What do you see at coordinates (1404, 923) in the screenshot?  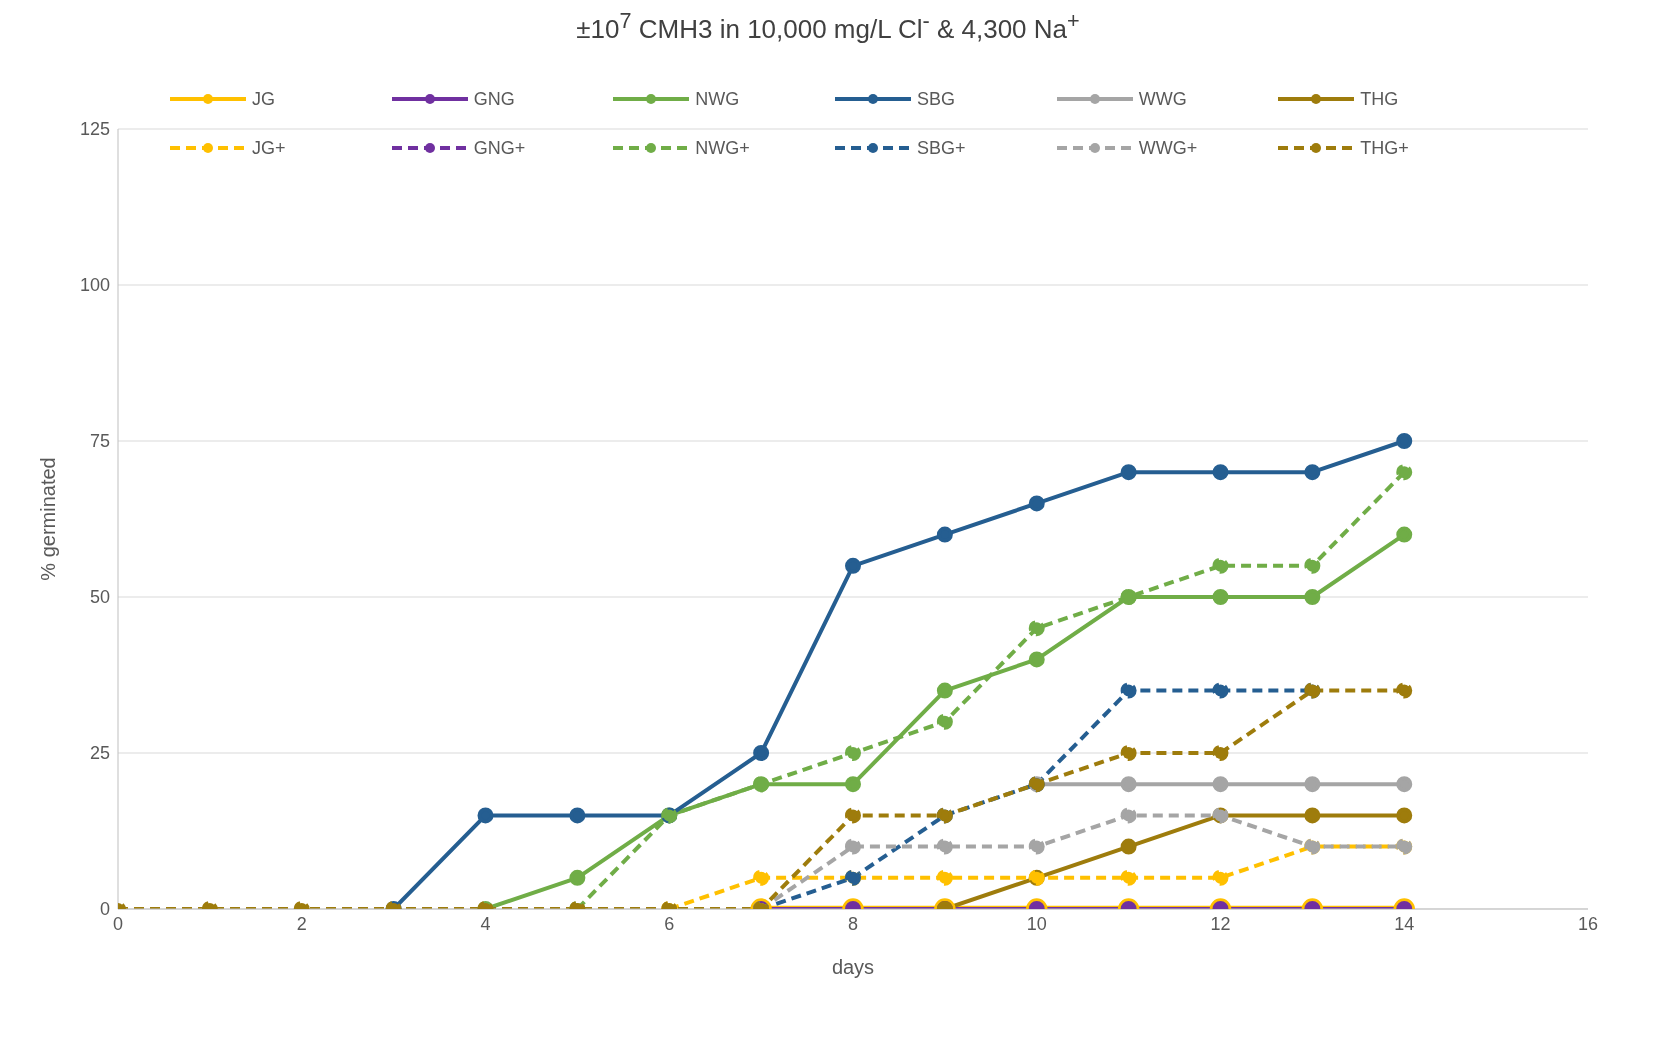 I see `x-tick-label: 14` at bounding box center [1404, 923].